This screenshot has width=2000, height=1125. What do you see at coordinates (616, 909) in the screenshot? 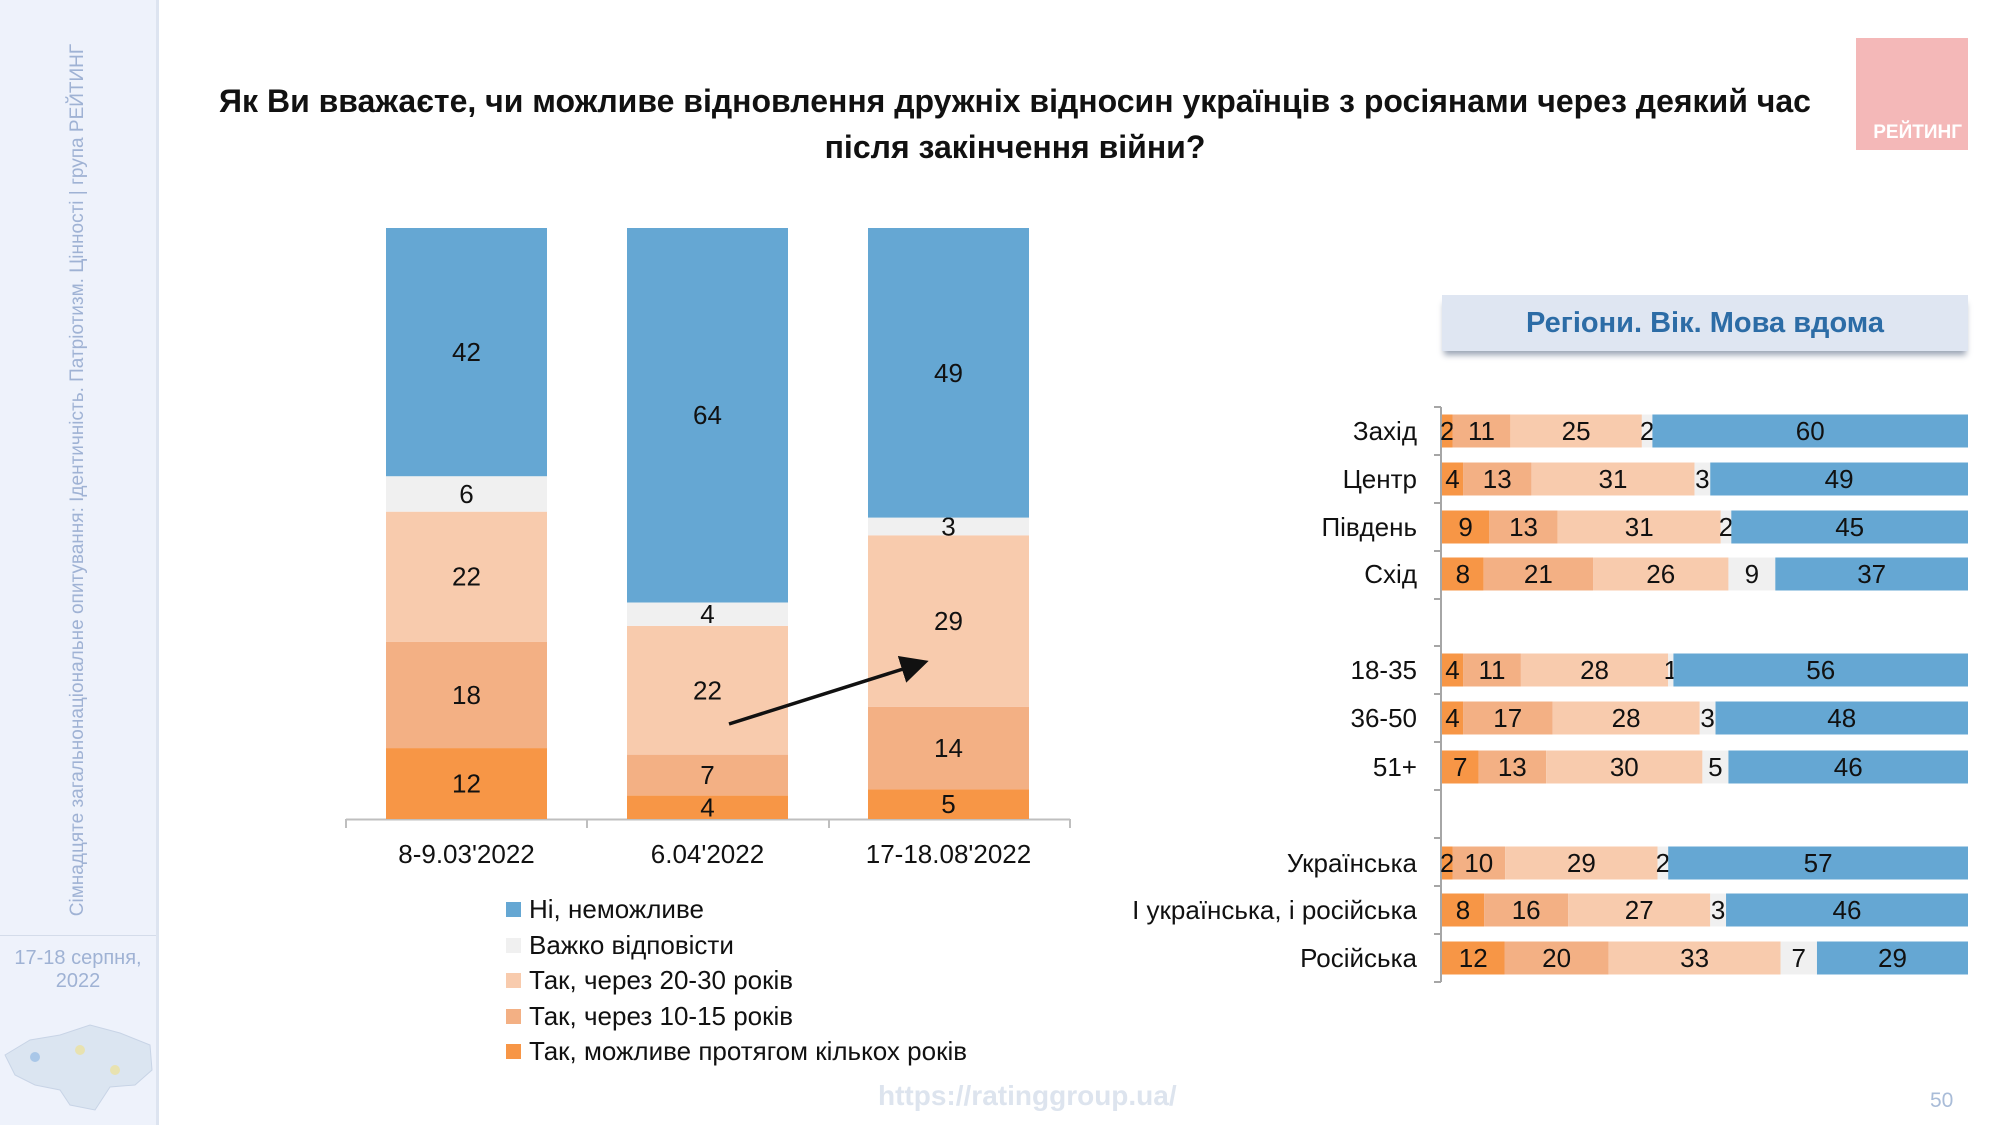
I see `legend-label: Ні, неможливе` at bounding box center [616, 909].